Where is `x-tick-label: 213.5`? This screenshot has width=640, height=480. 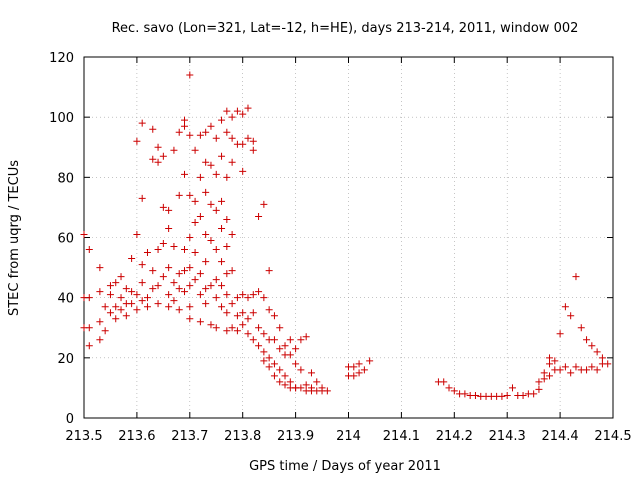
x-tick-label: 213.5 is located at coordinates (83, 436).